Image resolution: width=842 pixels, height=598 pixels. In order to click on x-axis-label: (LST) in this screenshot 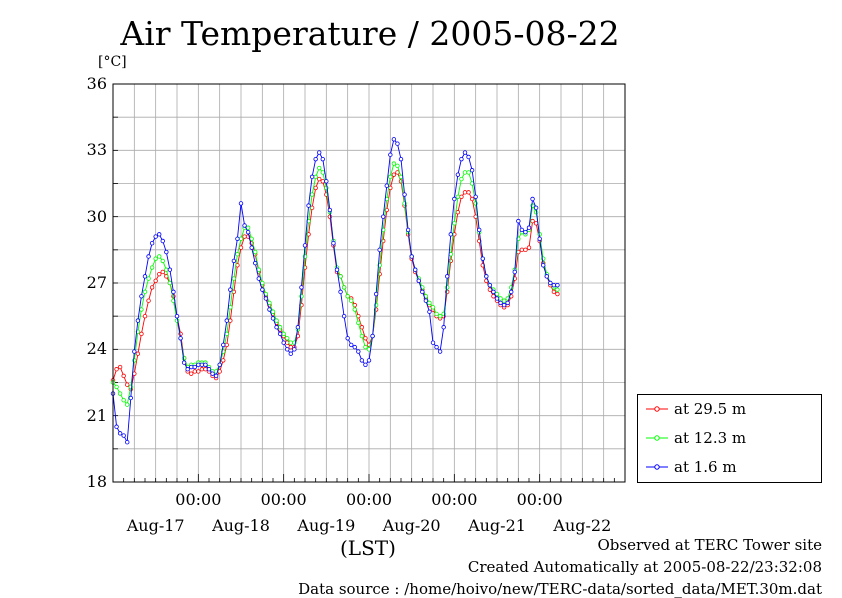, I will do `click(368, 548)`.